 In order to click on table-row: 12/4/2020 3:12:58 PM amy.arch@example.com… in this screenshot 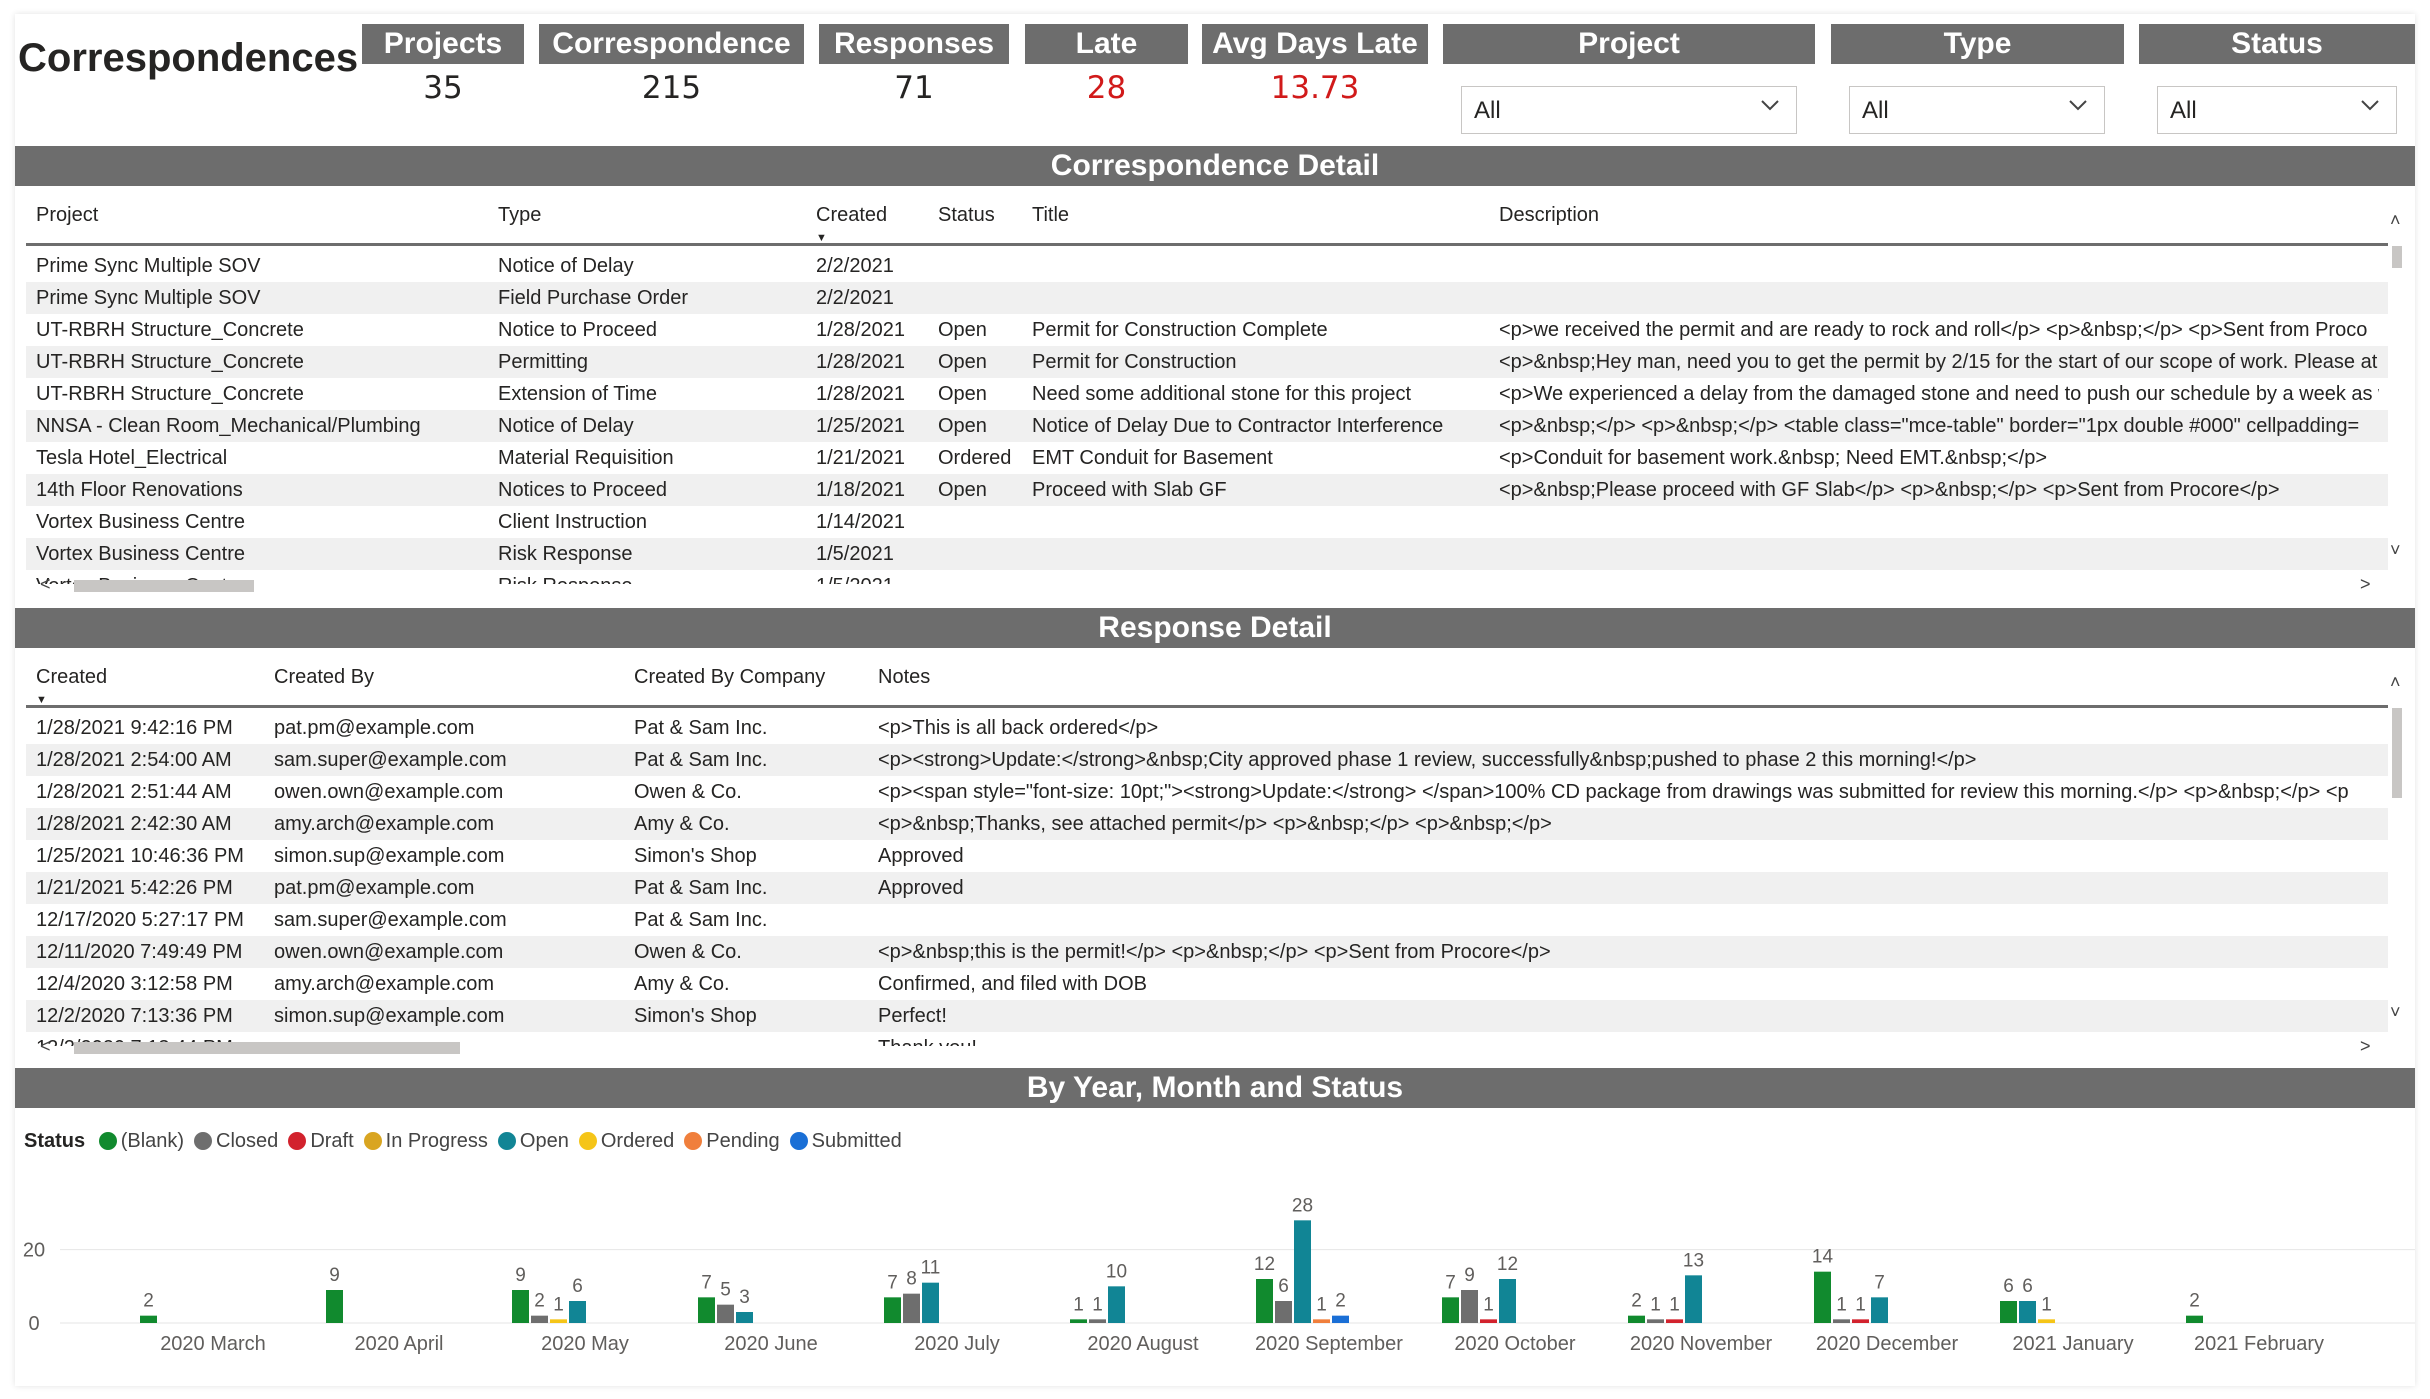, I will do `click(1207, 984)`.